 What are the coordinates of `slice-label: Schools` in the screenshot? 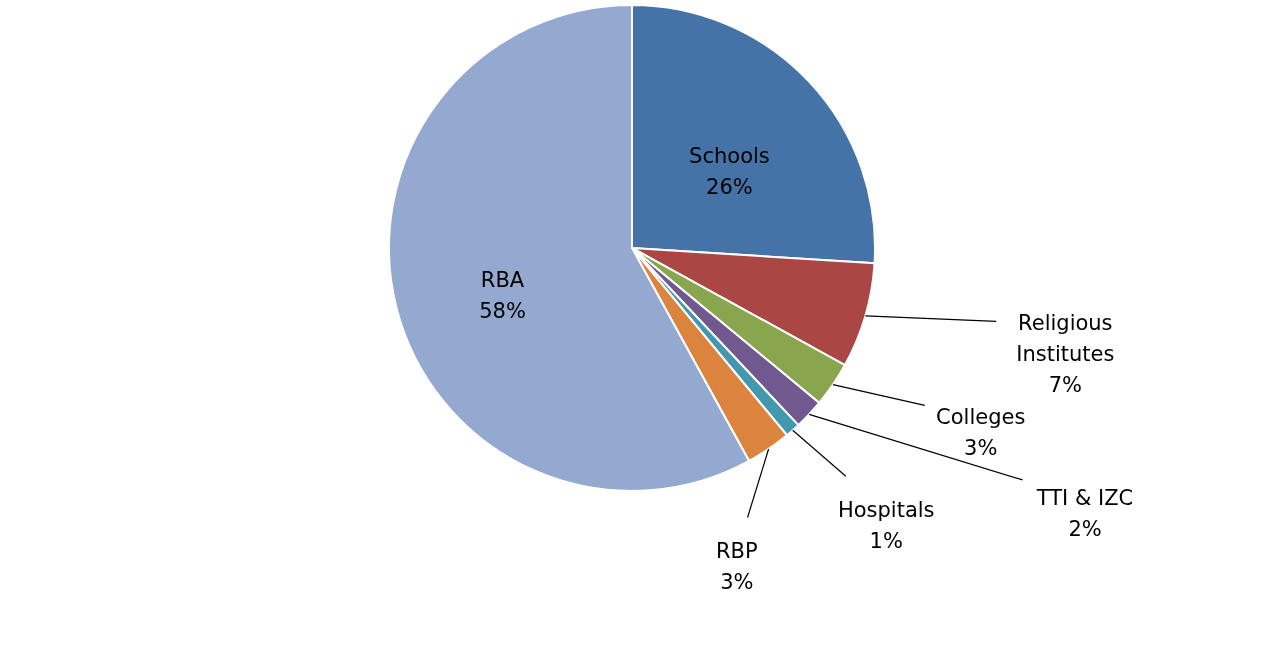 It's located at (729, 155).